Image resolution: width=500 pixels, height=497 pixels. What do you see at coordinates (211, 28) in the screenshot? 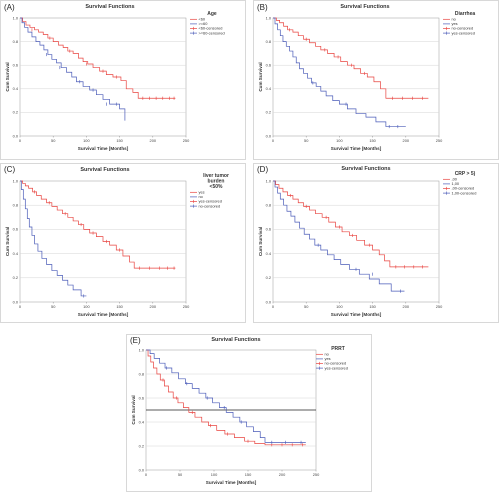
I see `legend-entry-label: <60-censored` at bounding box center [211, 28].